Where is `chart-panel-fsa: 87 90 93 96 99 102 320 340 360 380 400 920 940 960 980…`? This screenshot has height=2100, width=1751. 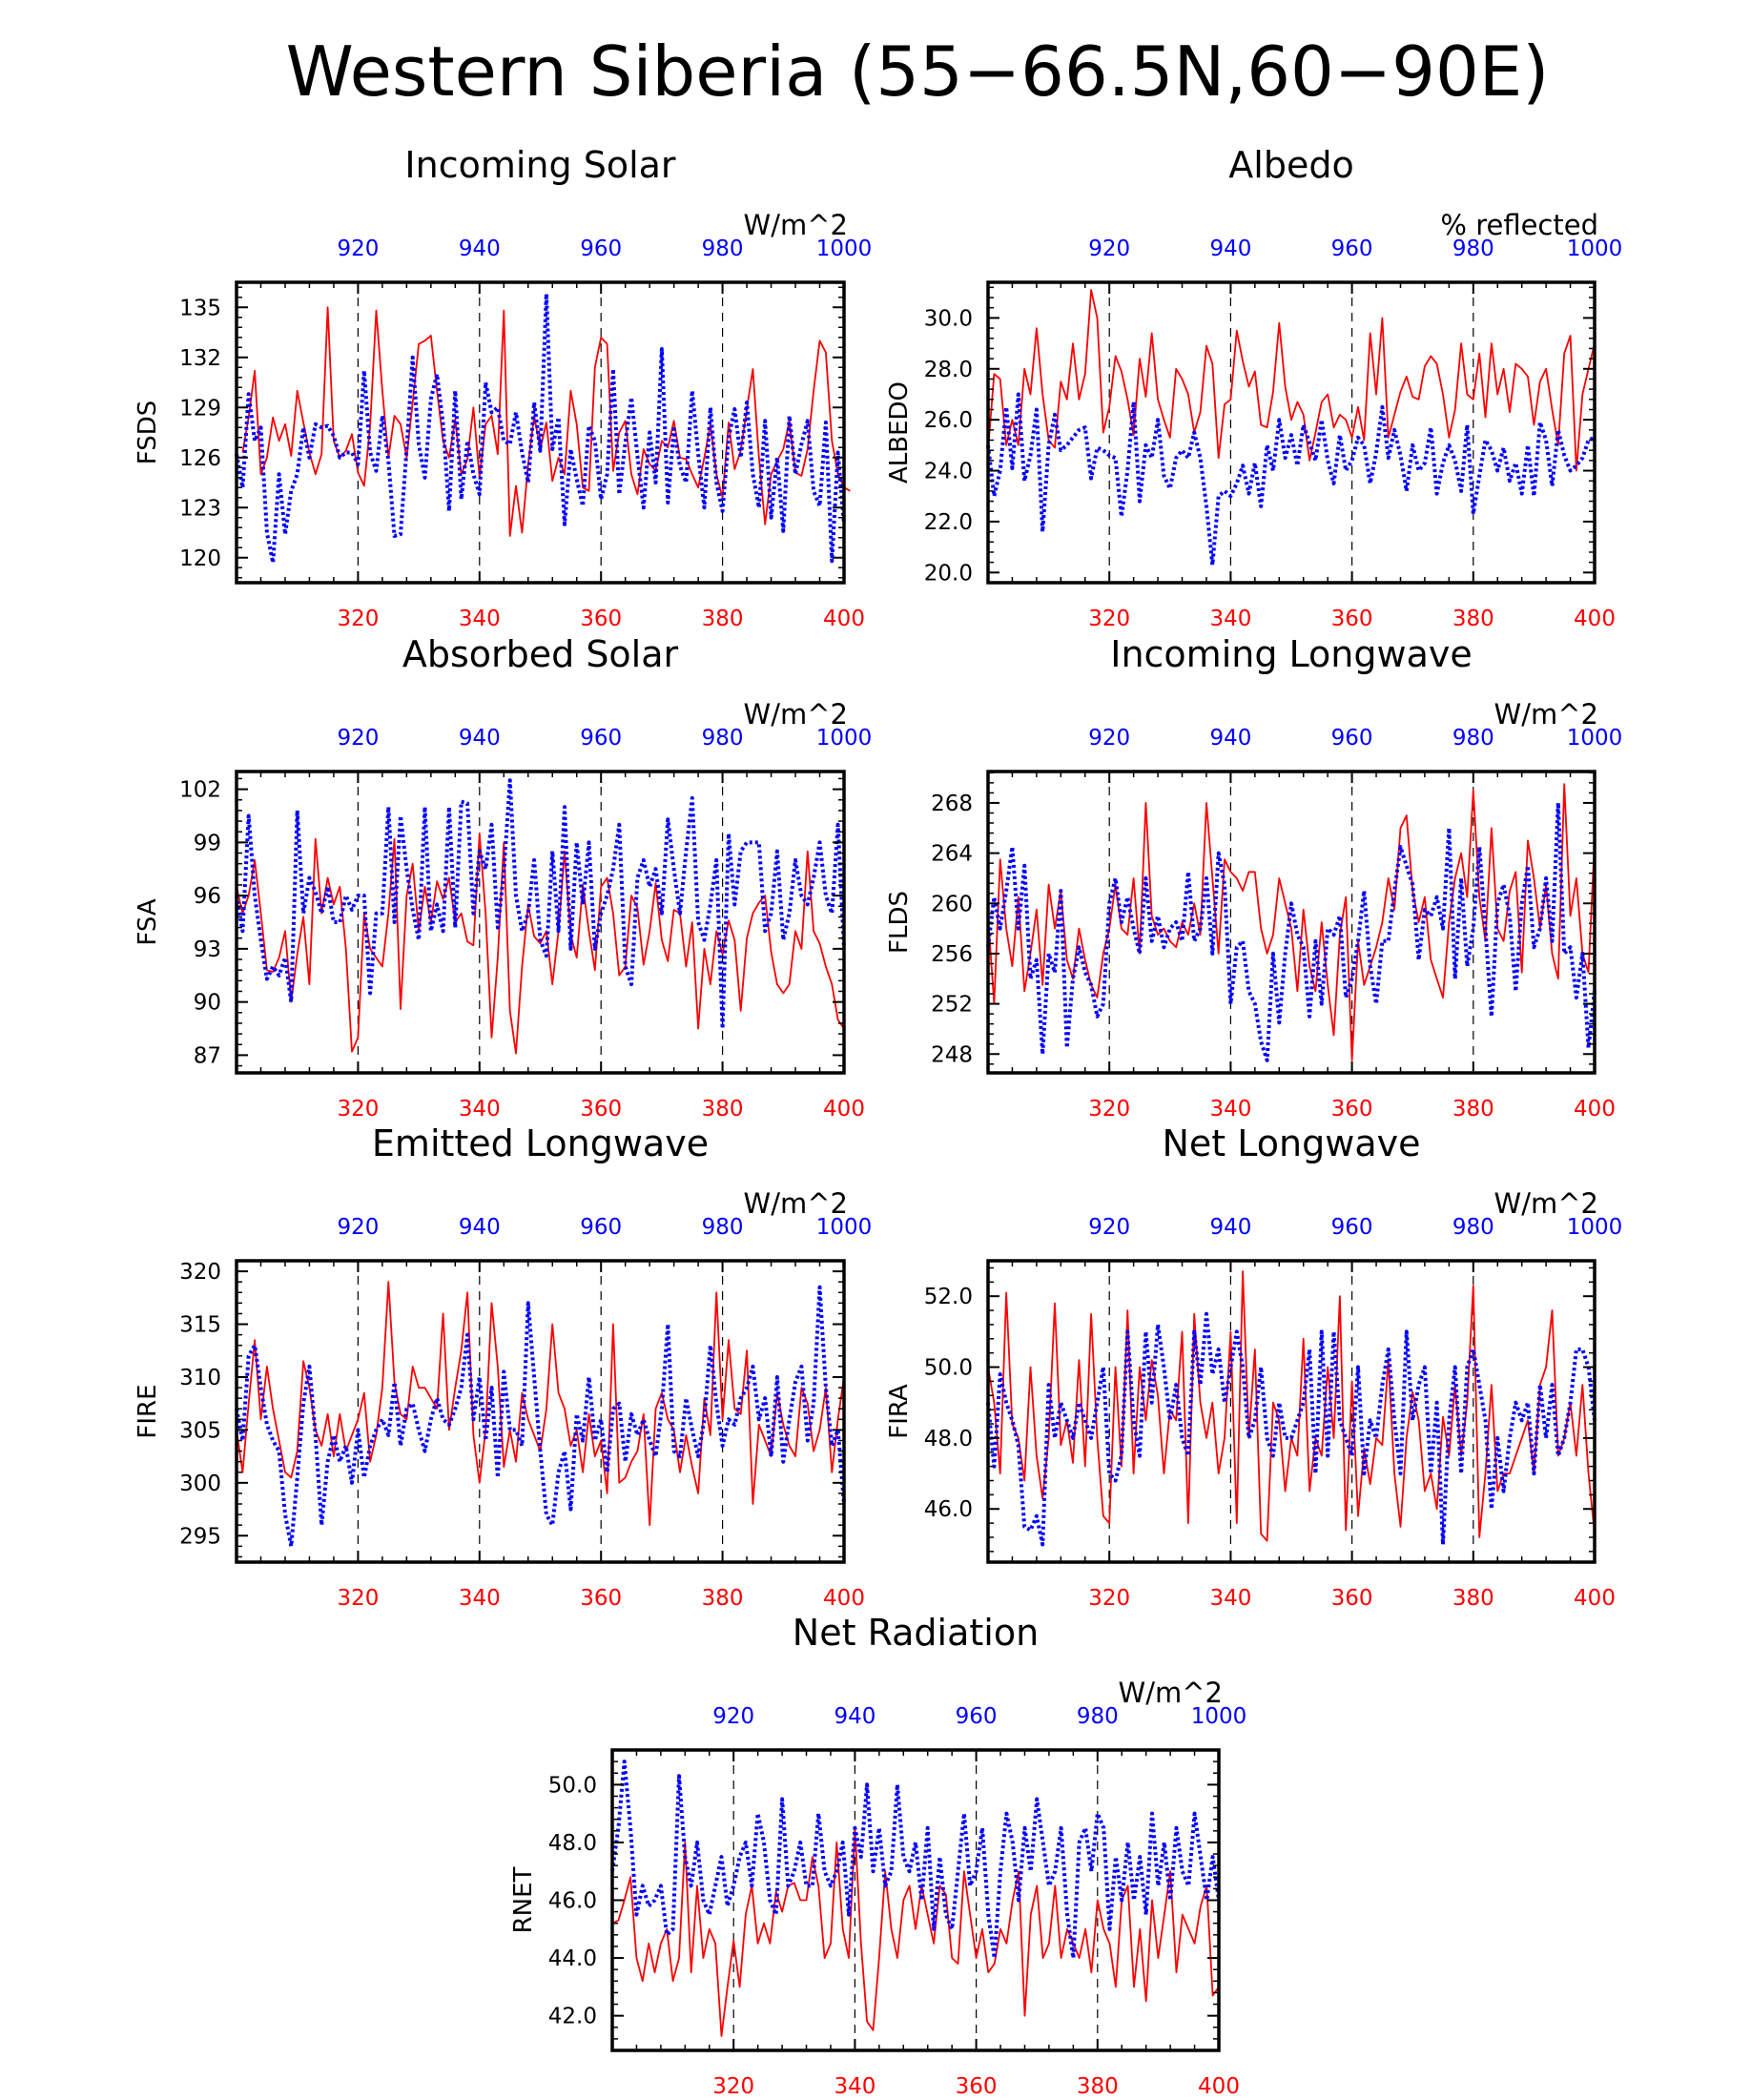
chart-panel-fsa: 87 90 93 96 99 102 320 340 360 380 400 920 940 960 980… is located at coordinates (503, 877).